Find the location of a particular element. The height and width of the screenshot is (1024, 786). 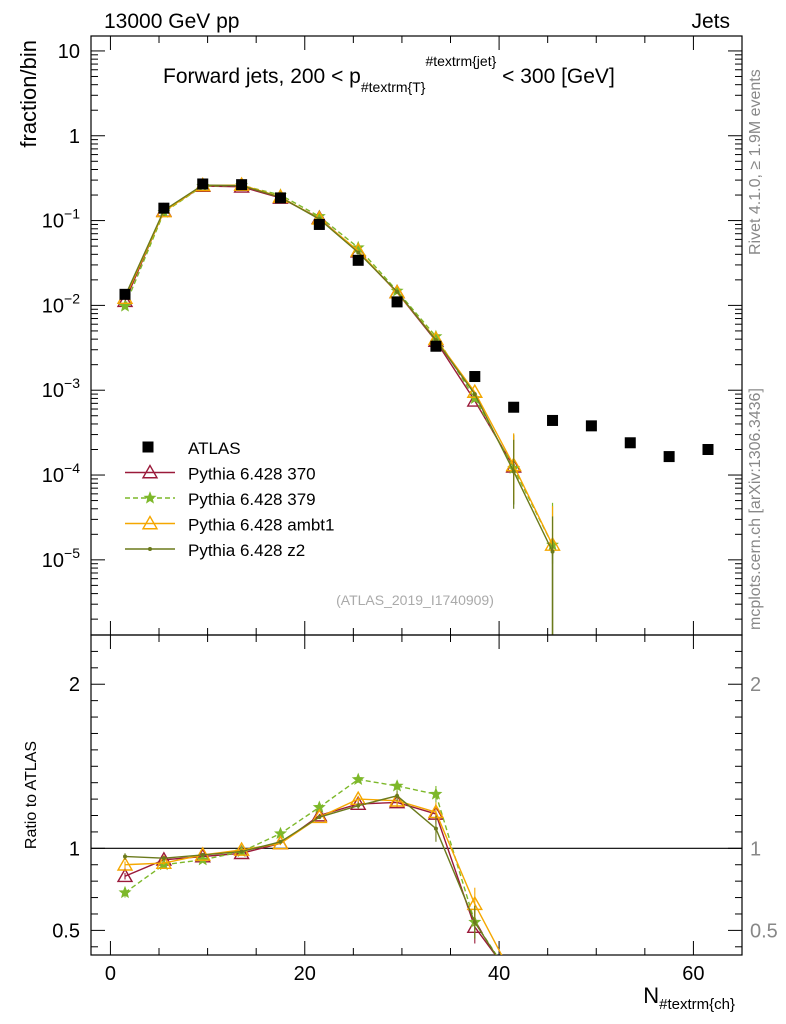

main-y-tick-label-exponent: −3 is located at coordinates (72, 383).